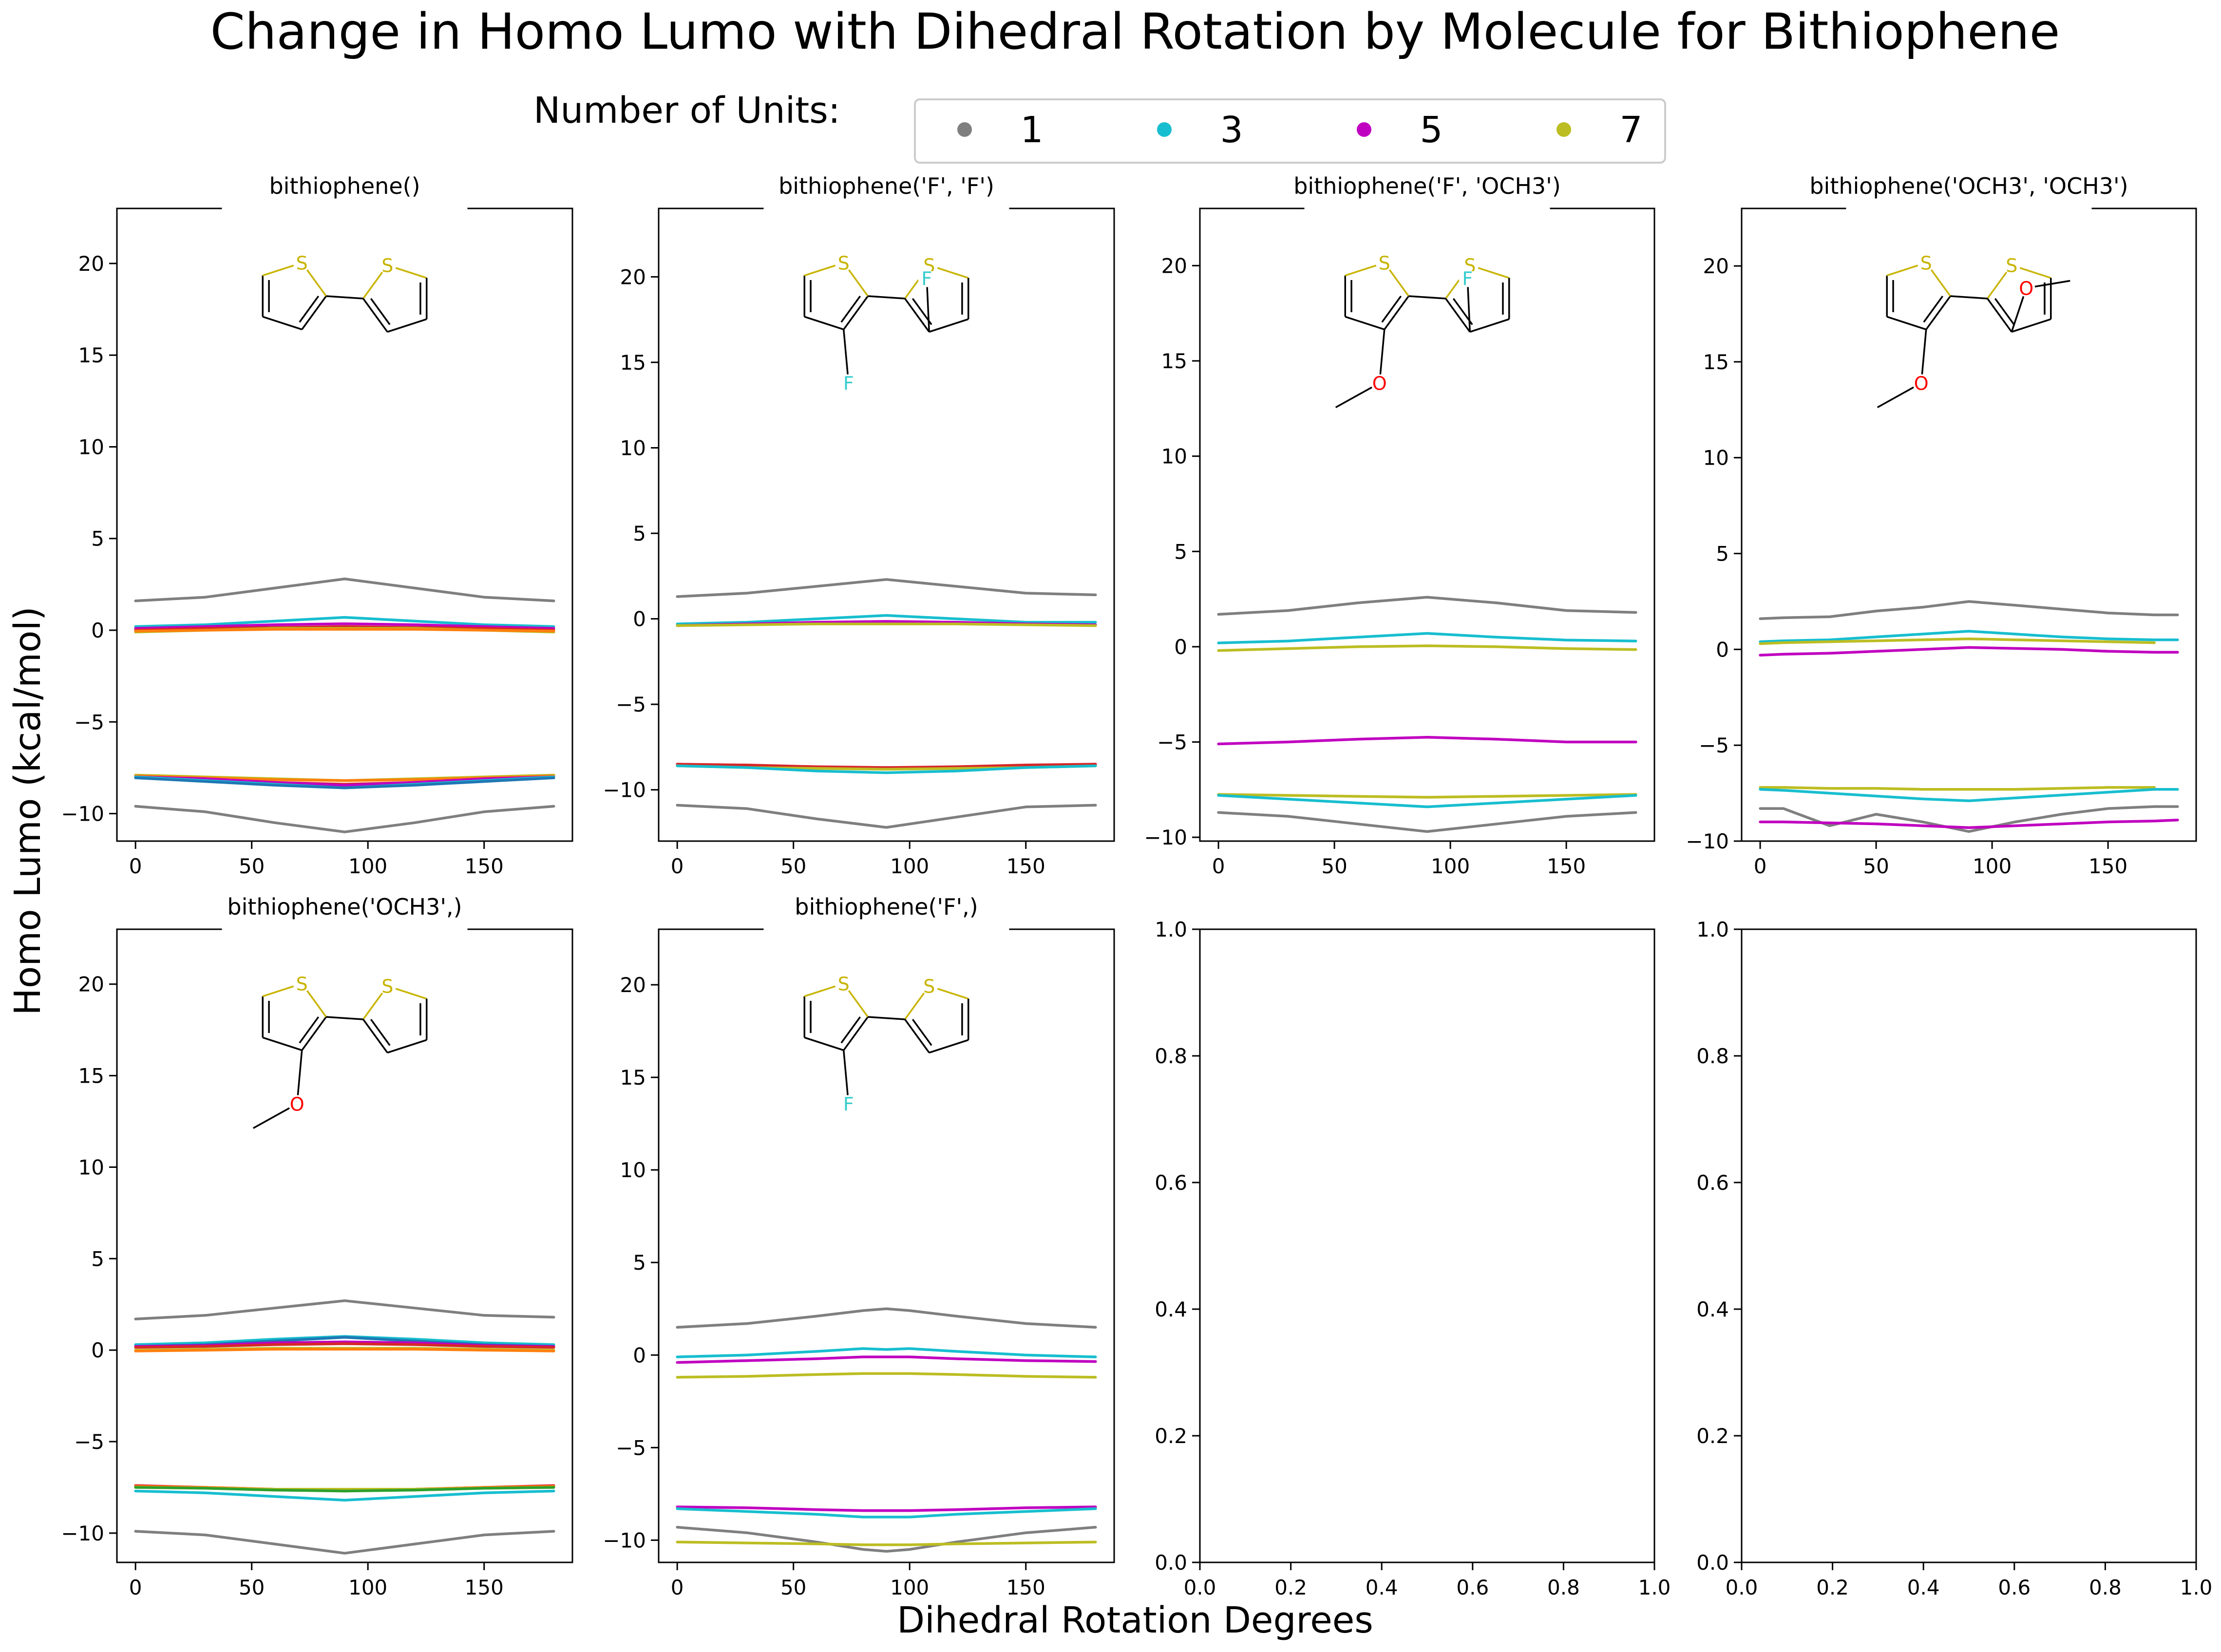 The width and height of the screenshot is (2221, 1652). What do you see at coordinates (2014, 1588) in the screenshot?
I see `x-tick-label: 0.6` at bounding box center [2014, 1588].